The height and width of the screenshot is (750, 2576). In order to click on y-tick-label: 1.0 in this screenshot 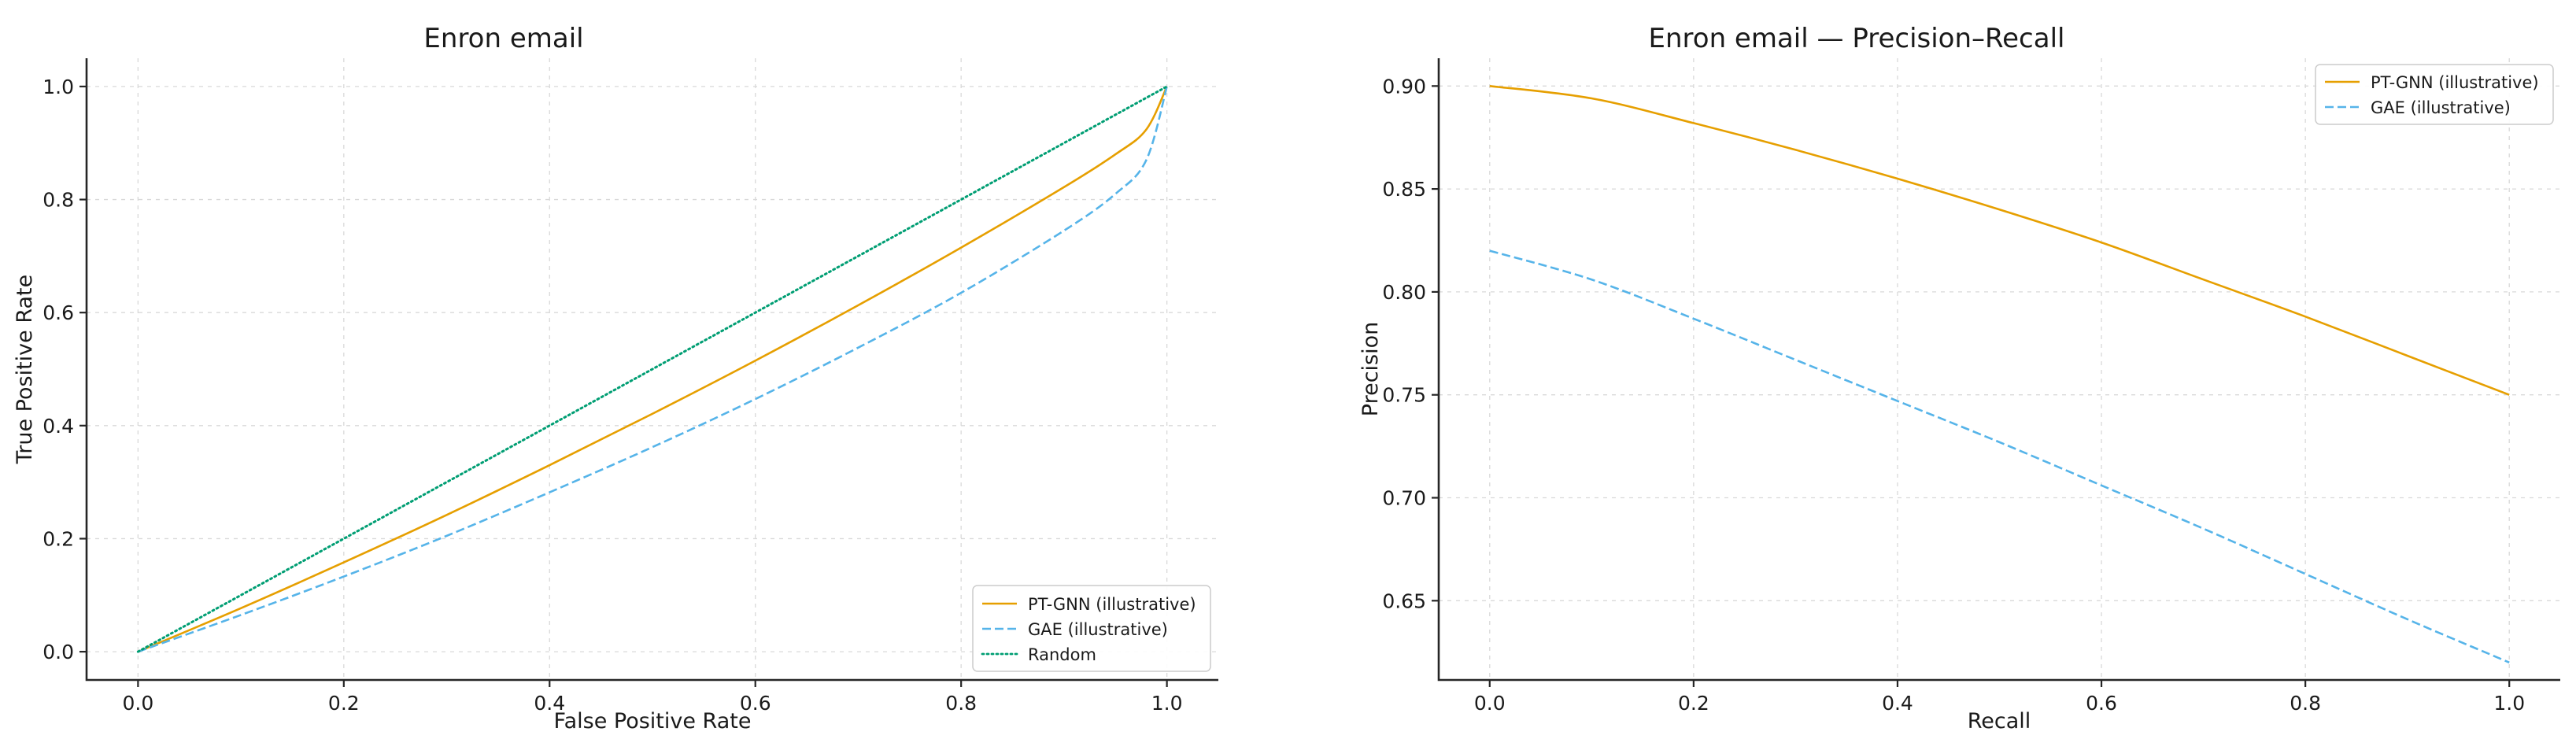, I will do `click(58, 87)`.